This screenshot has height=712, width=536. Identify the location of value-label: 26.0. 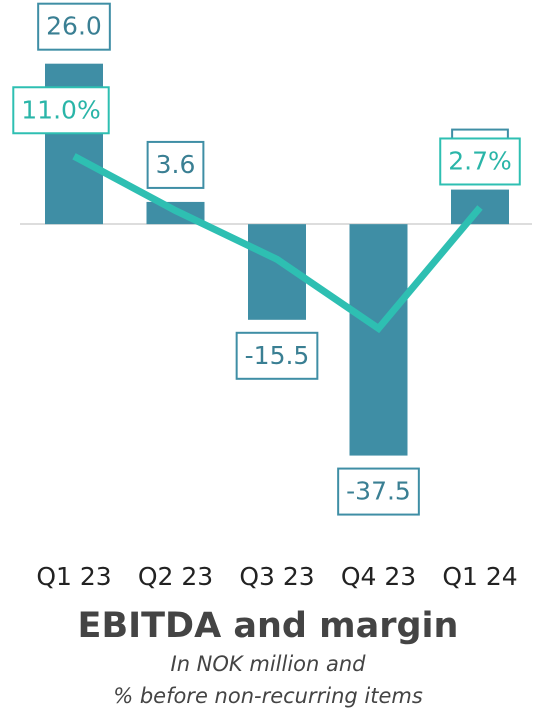
(74, 26).